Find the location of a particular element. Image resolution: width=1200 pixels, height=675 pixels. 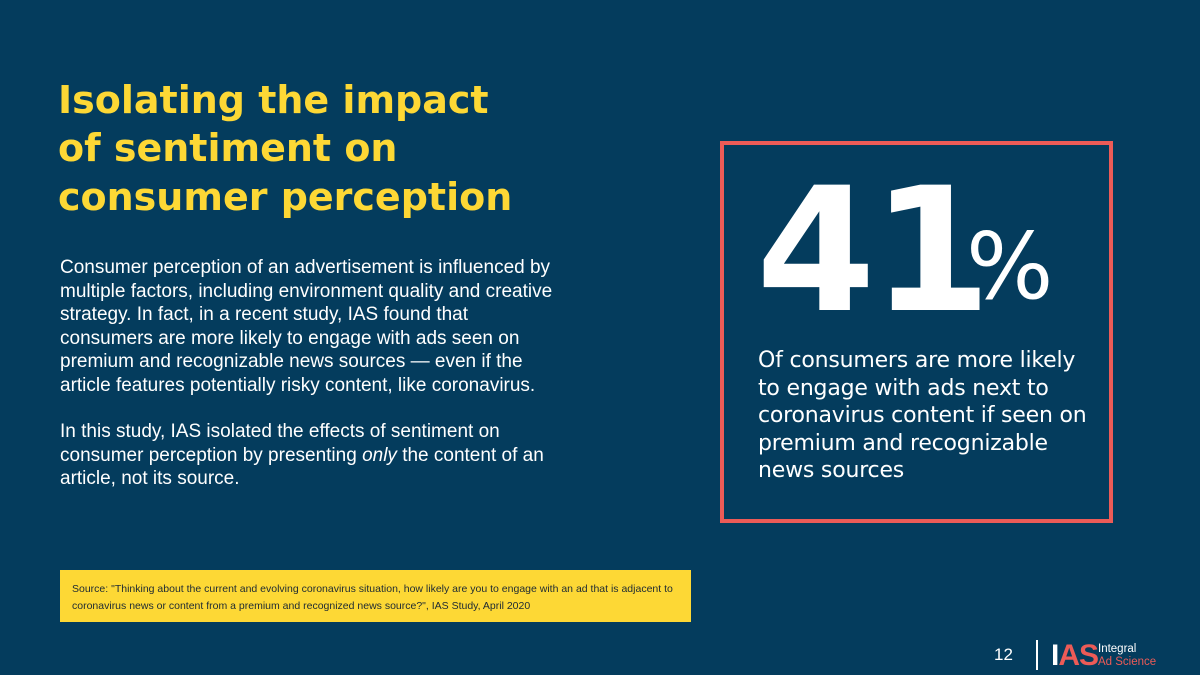

page-number: 12 is located at coordinates (1003, 654).